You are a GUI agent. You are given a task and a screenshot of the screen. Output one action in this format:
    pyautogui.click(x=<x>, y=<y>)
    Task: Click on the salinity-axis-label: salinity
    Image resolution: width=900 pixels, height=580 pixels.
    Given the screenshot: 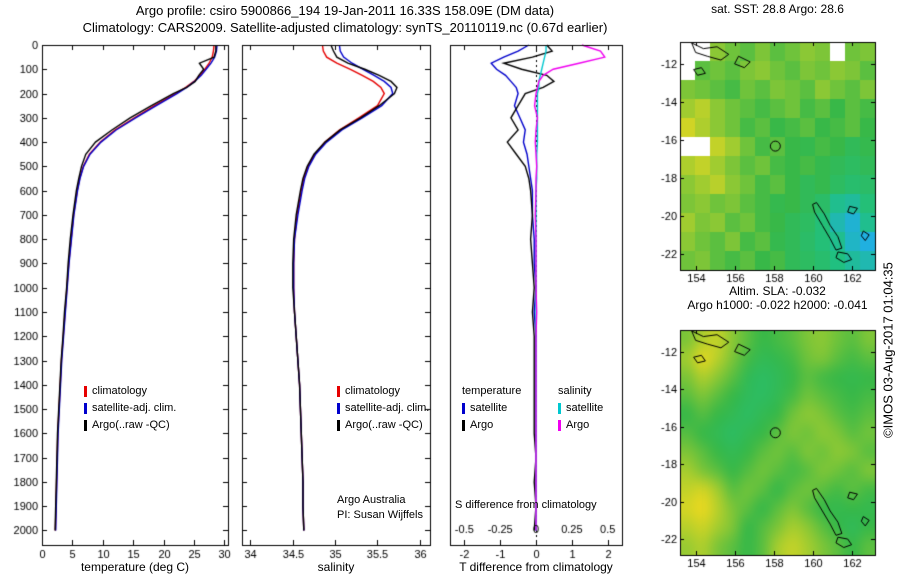 What is the action you would take?
    pyautogui.click(x=336, y=567)
    